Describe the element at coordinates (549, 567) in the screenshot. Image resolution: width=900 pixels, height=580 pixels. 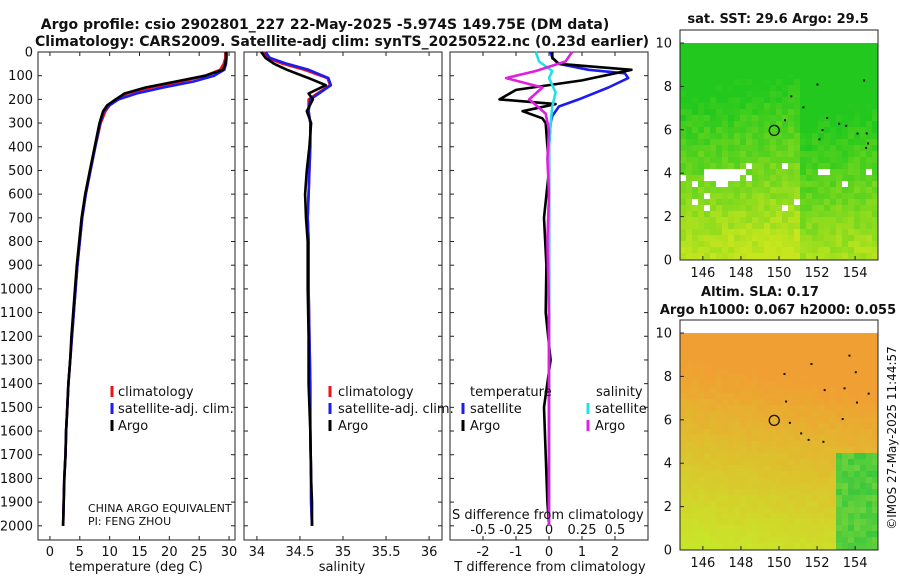
I see `difference-xlabel: T difference from climatology` at that location.